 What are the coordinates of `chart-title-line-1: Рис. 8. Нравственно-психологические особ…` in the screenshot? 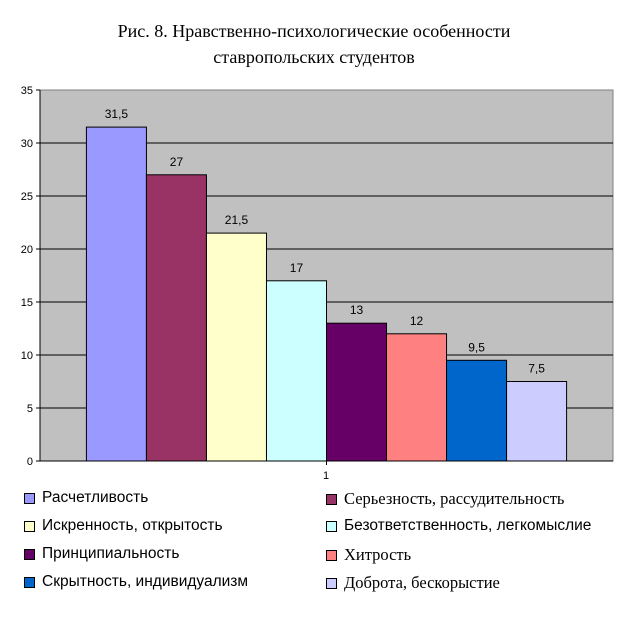 It's located at (314, 31).